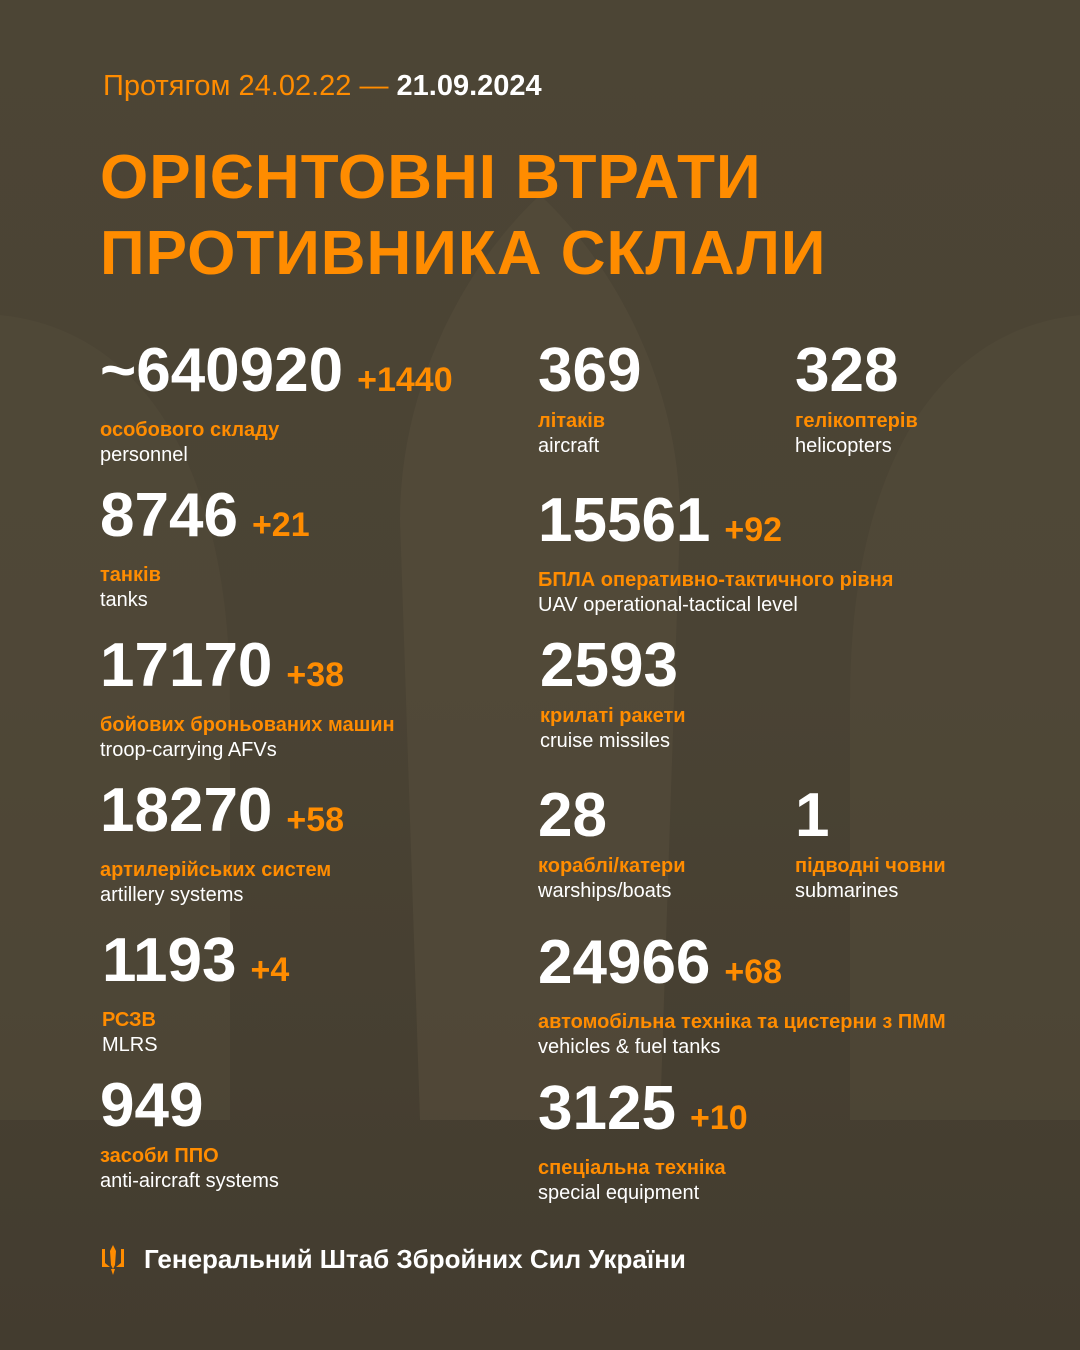  What do you see at coordinates (605, 741) in the screenshot?
I see `stat-label-en: cruise missiles` at bounding box center [605, 741].